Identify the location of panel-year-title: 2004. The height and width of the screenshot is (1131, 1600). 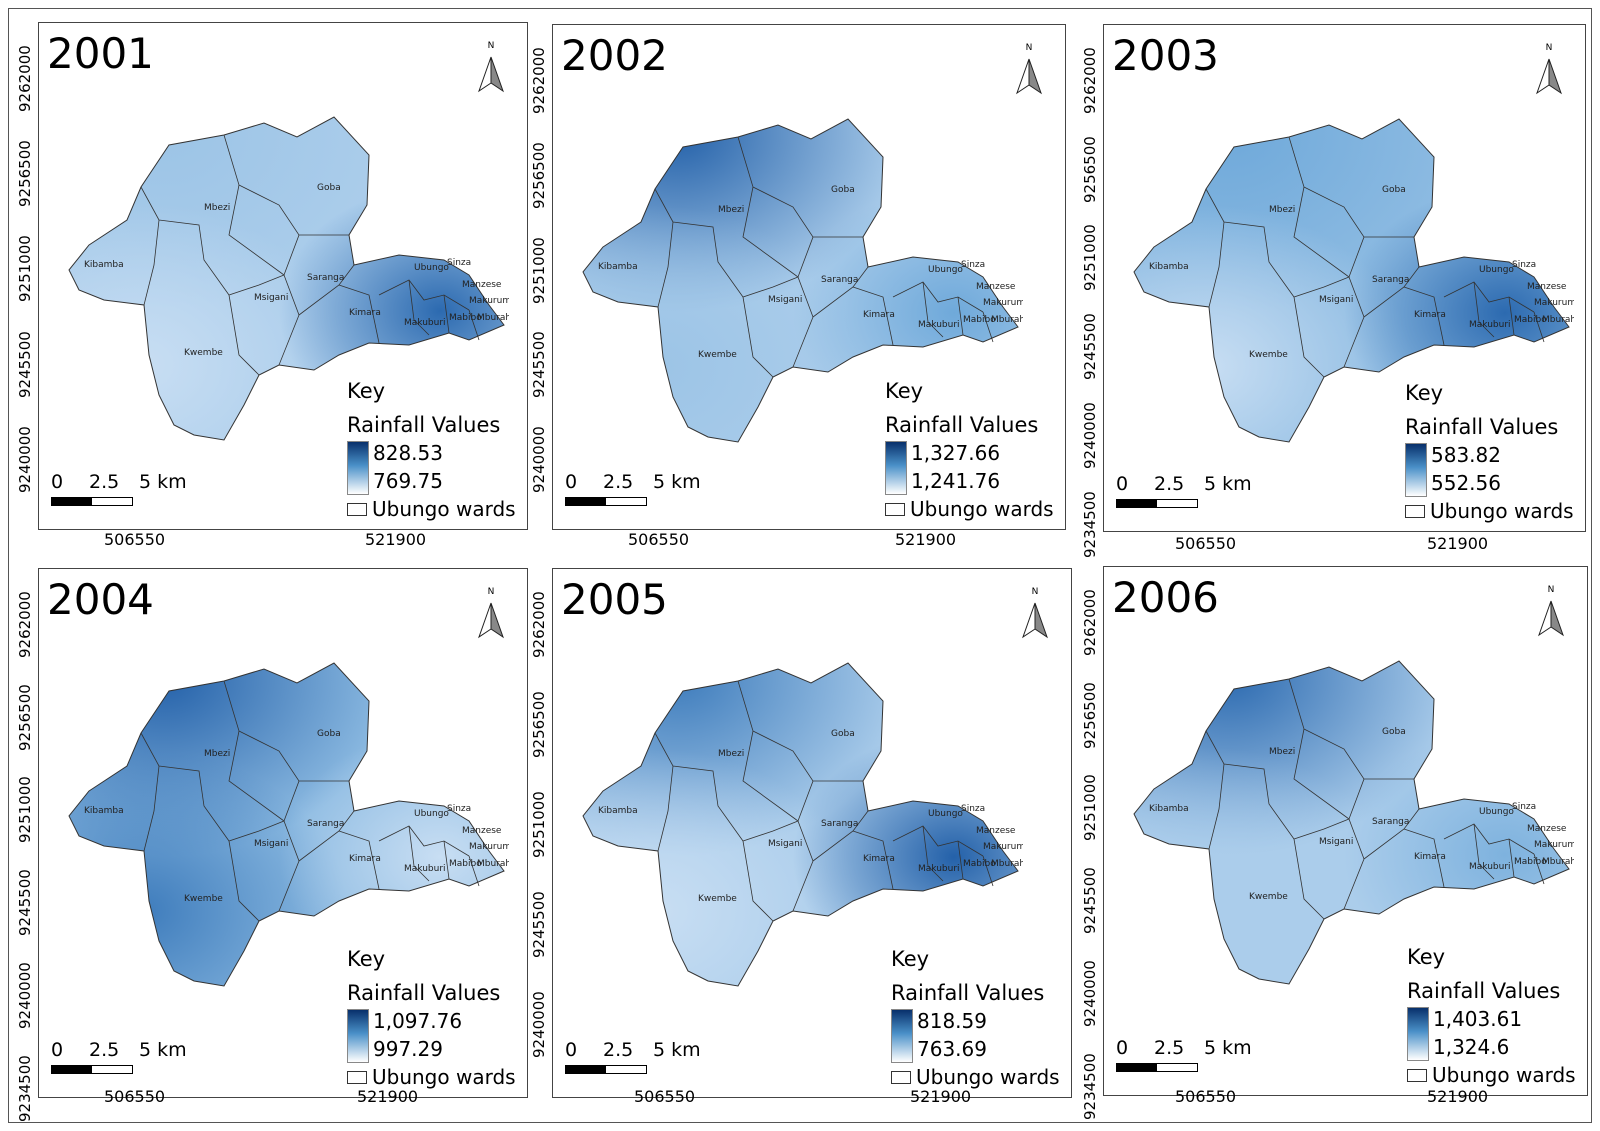
(100, 599).